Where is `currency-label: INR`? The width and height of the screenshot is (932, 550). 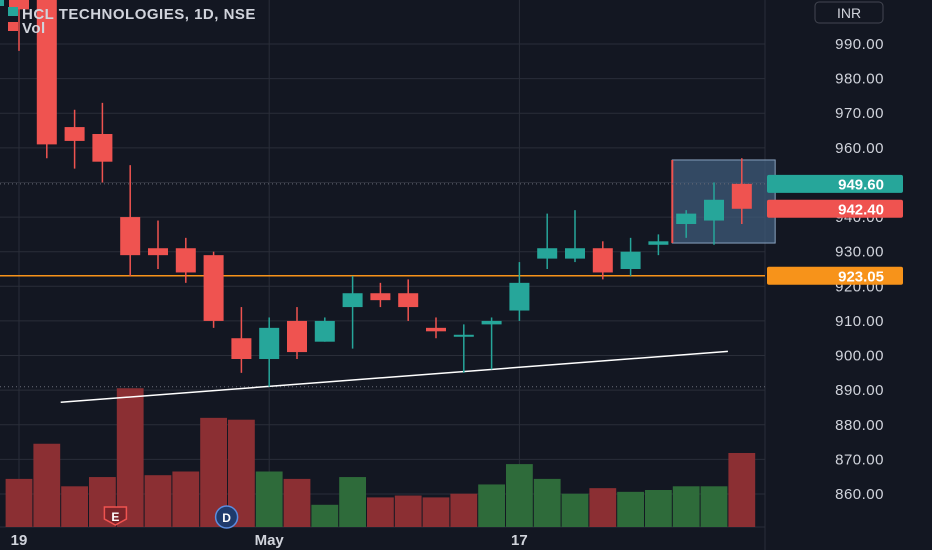 currency-label: INR is located at coordinates (849, 13).